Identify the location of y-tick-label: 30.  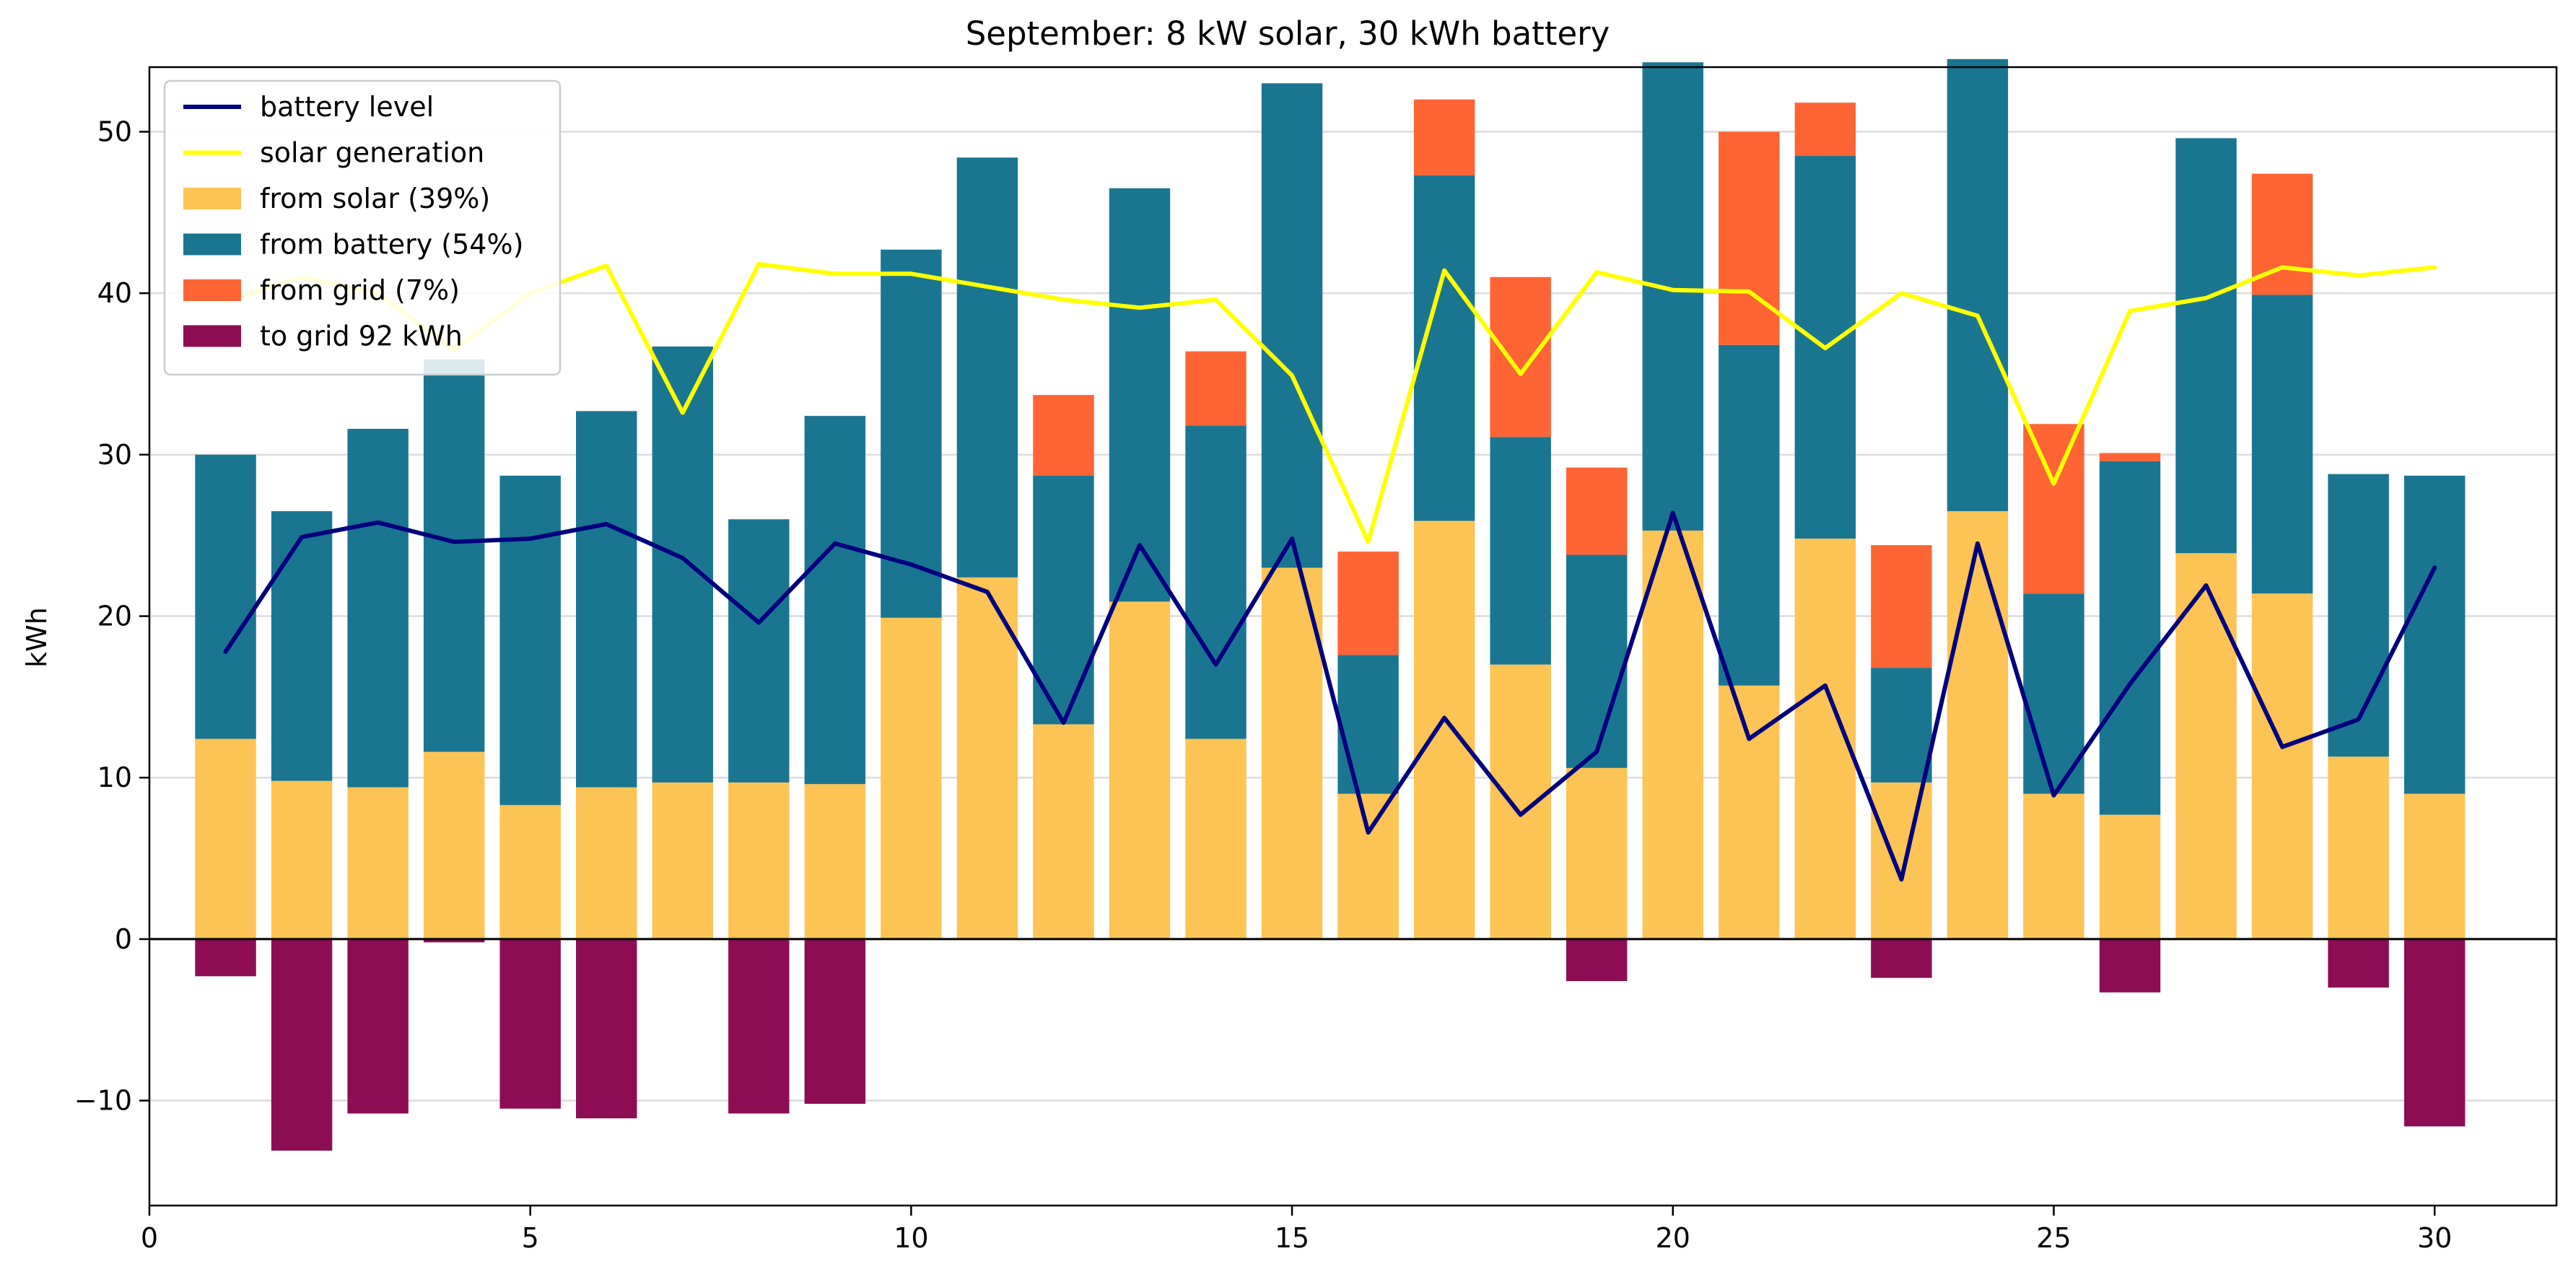
(114, 455).